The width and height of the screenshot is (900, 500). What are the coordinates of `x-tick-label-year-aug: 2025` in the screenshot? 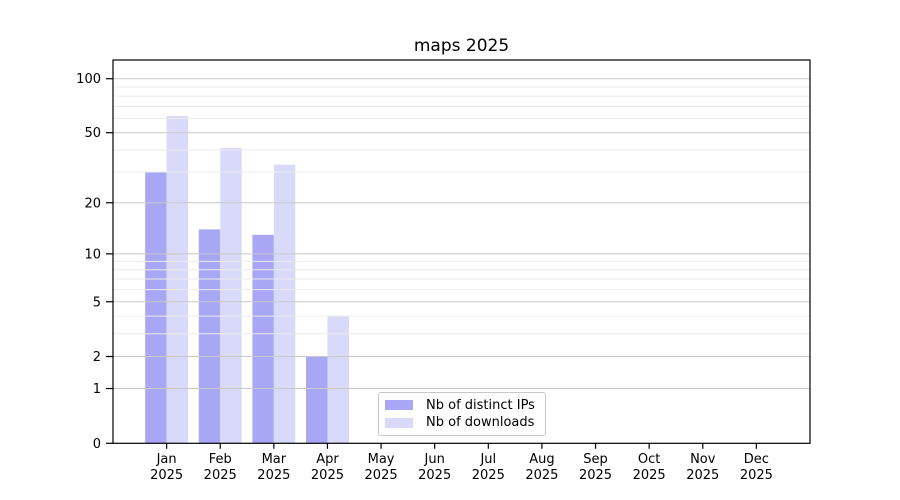 It's located at (541, 475).